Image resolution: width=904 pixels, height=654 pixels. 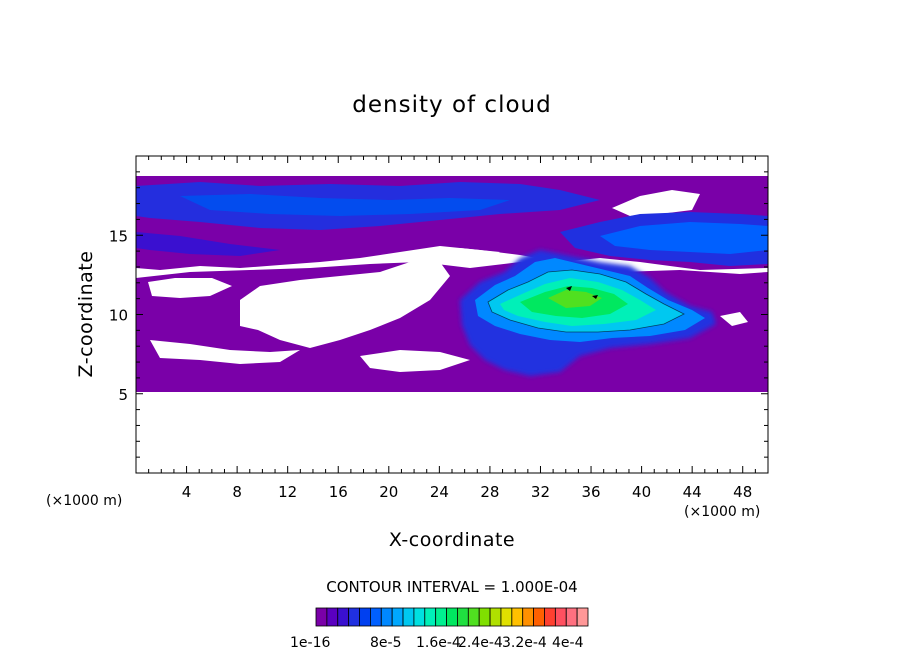 I want to click on x-tick-label: 12, so click(x=287, y=492).